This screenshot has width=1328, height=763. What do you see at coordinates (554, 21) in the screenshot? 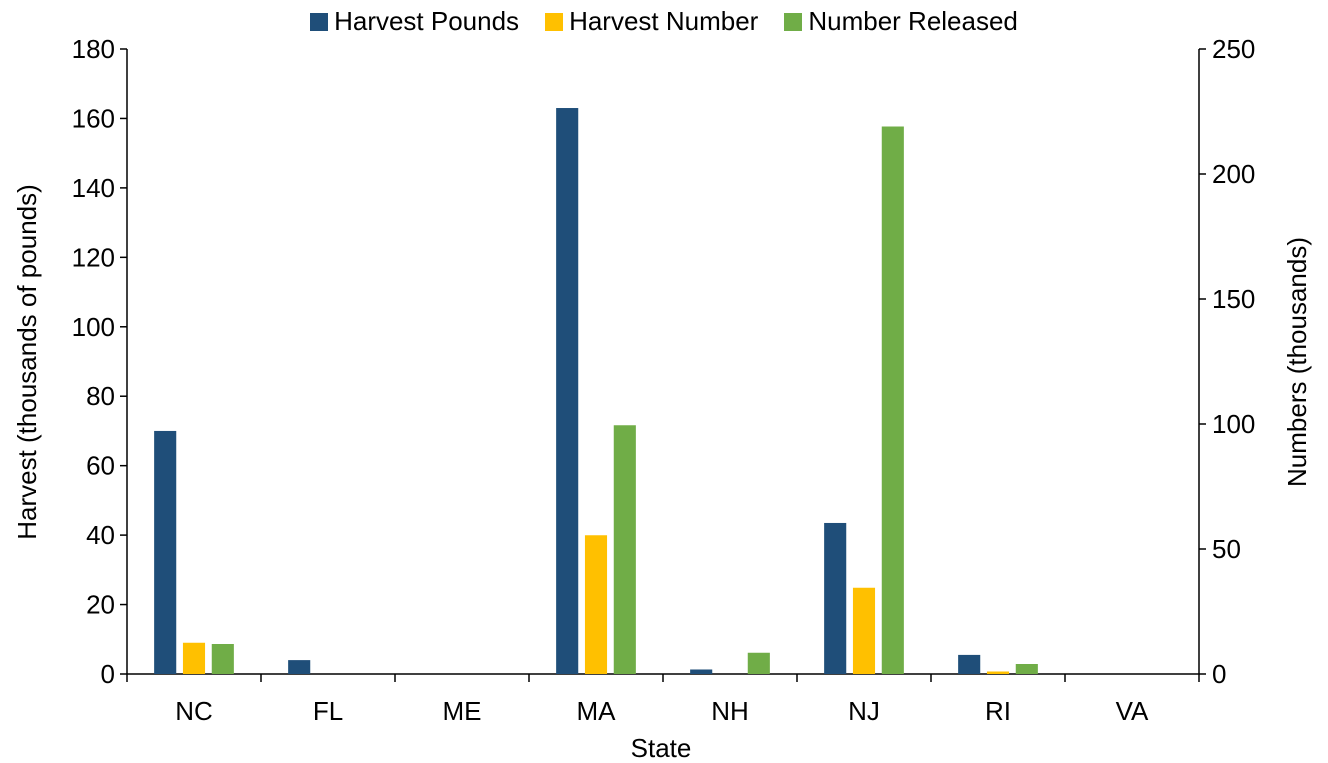
I see `legend-swatch-harvest-number` at bounding box center [554, 21].